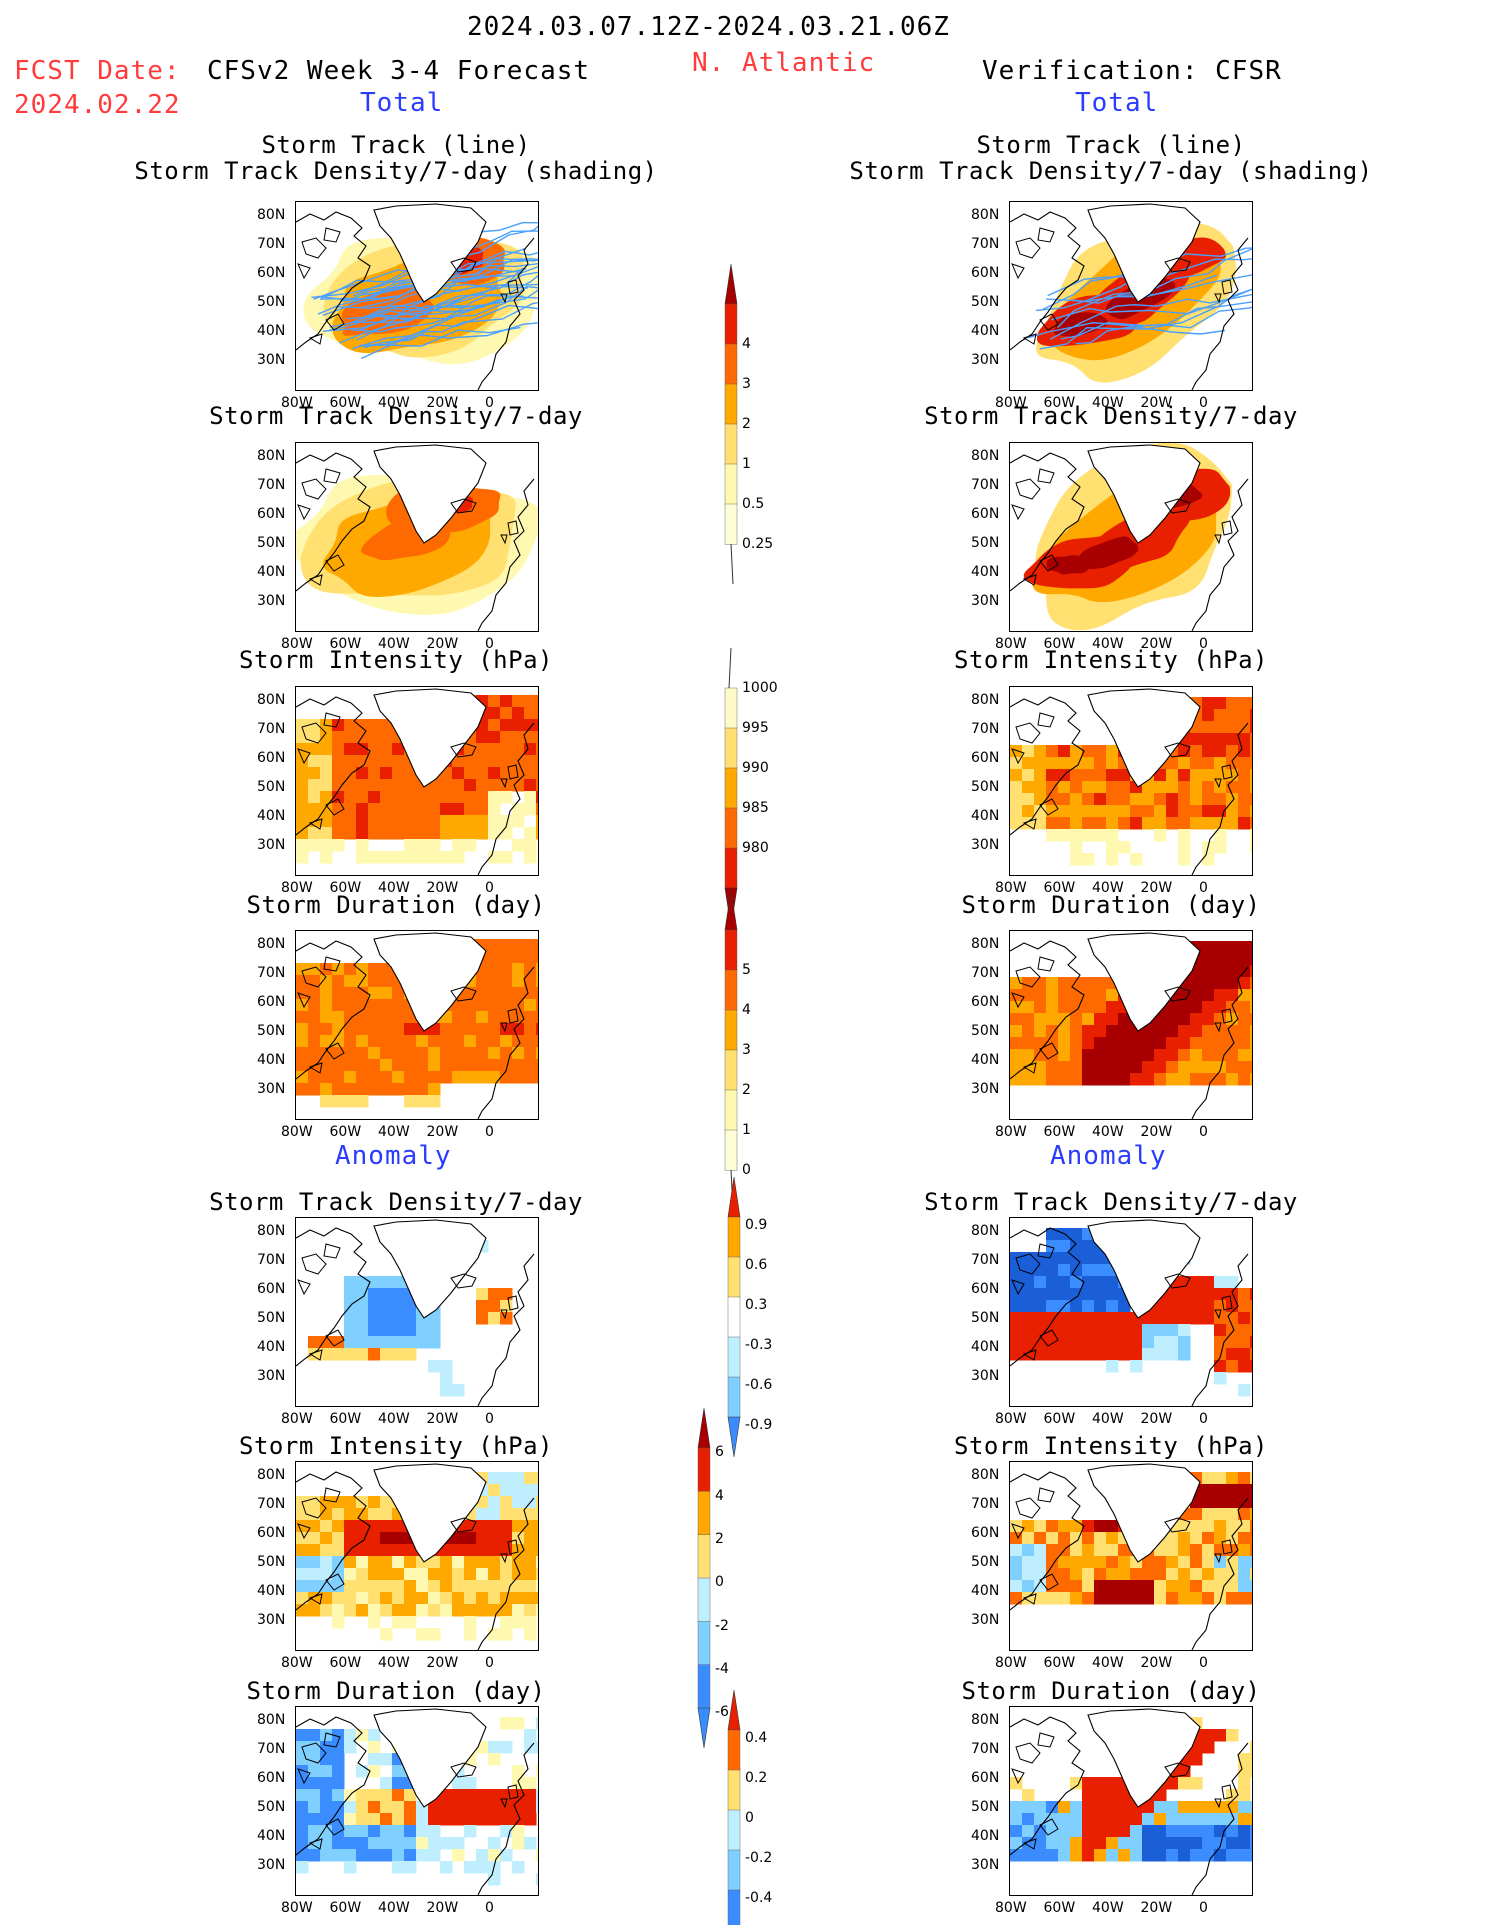  I want to click on colorbar-duration-anomaly-label: -0.2, so click(759, 1858).